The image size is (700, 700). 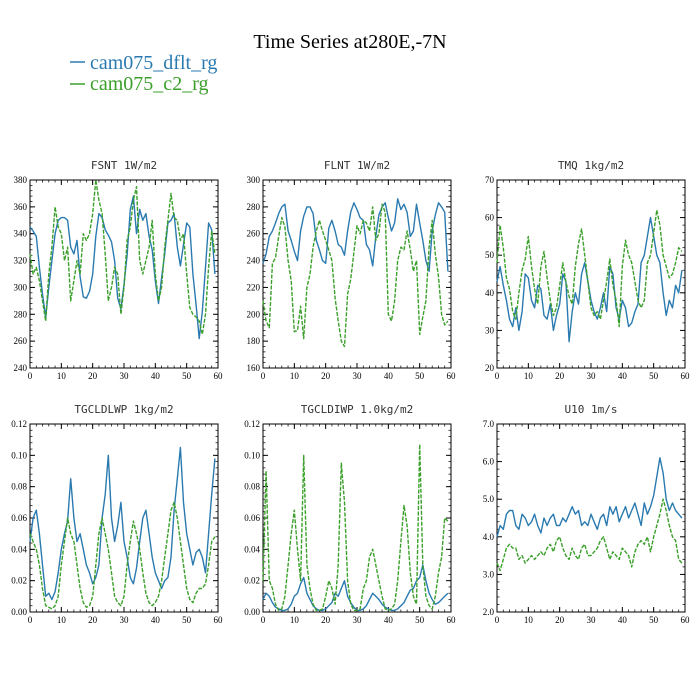 I want to click on panel-title: FSNT 1W/m2, so click(x=124, y=165).